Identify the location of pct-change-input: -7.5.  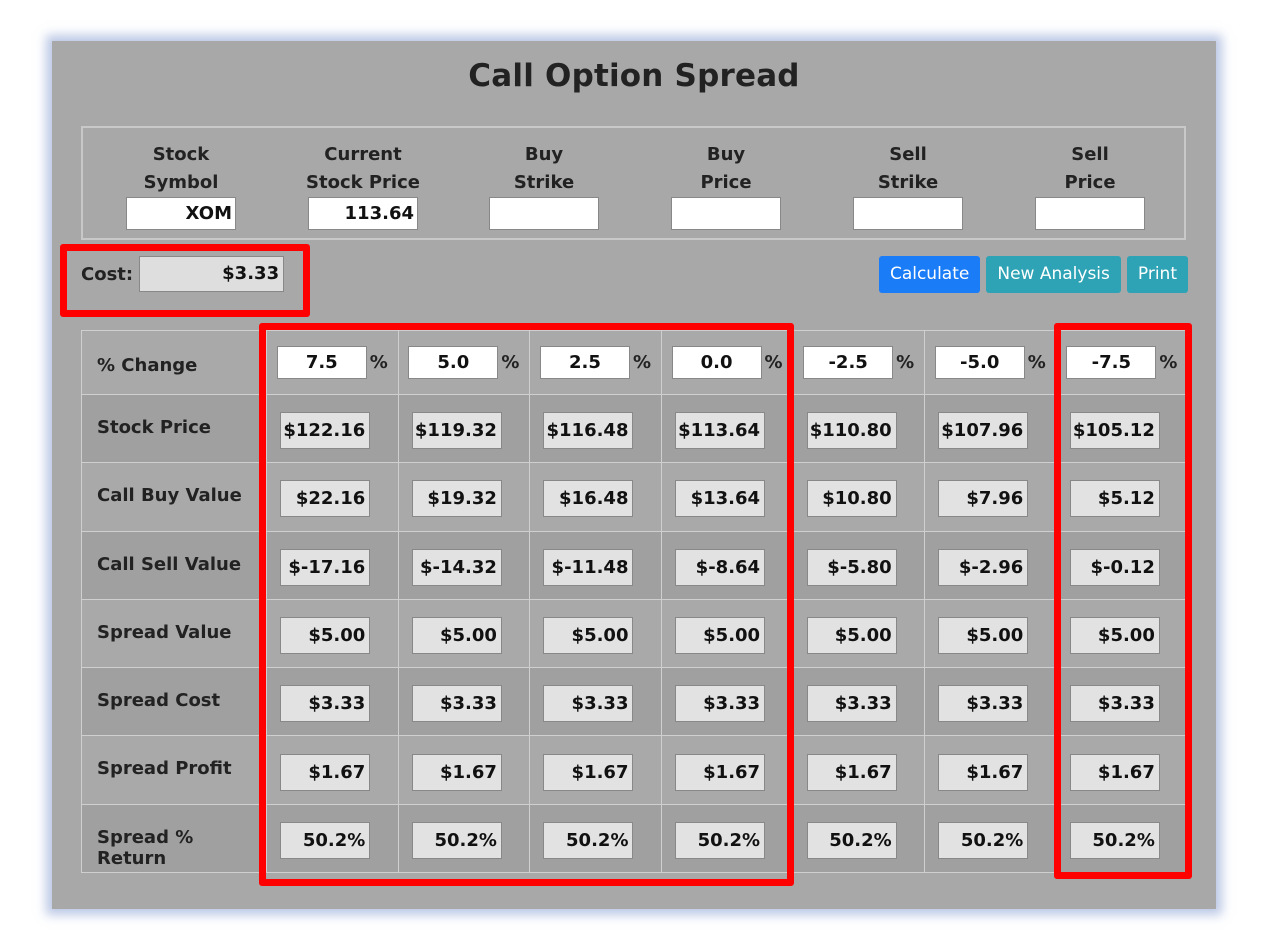
(1111, 362).